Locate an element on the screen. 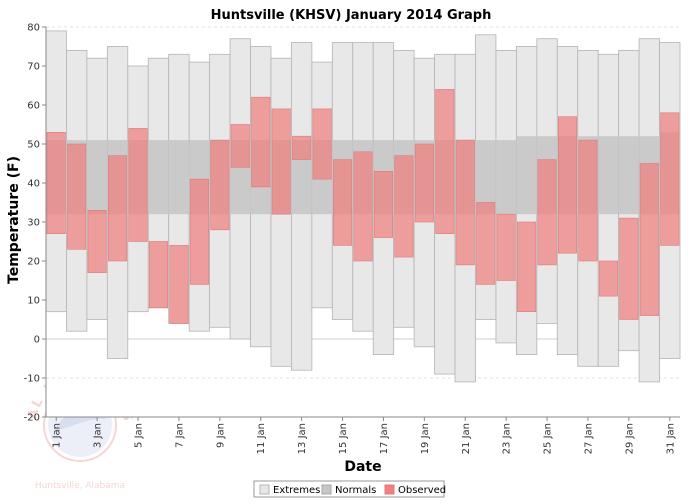 The image size is (700, 504). chart-legend: Extremes Normals Observed is located at coordinates (349, 489).